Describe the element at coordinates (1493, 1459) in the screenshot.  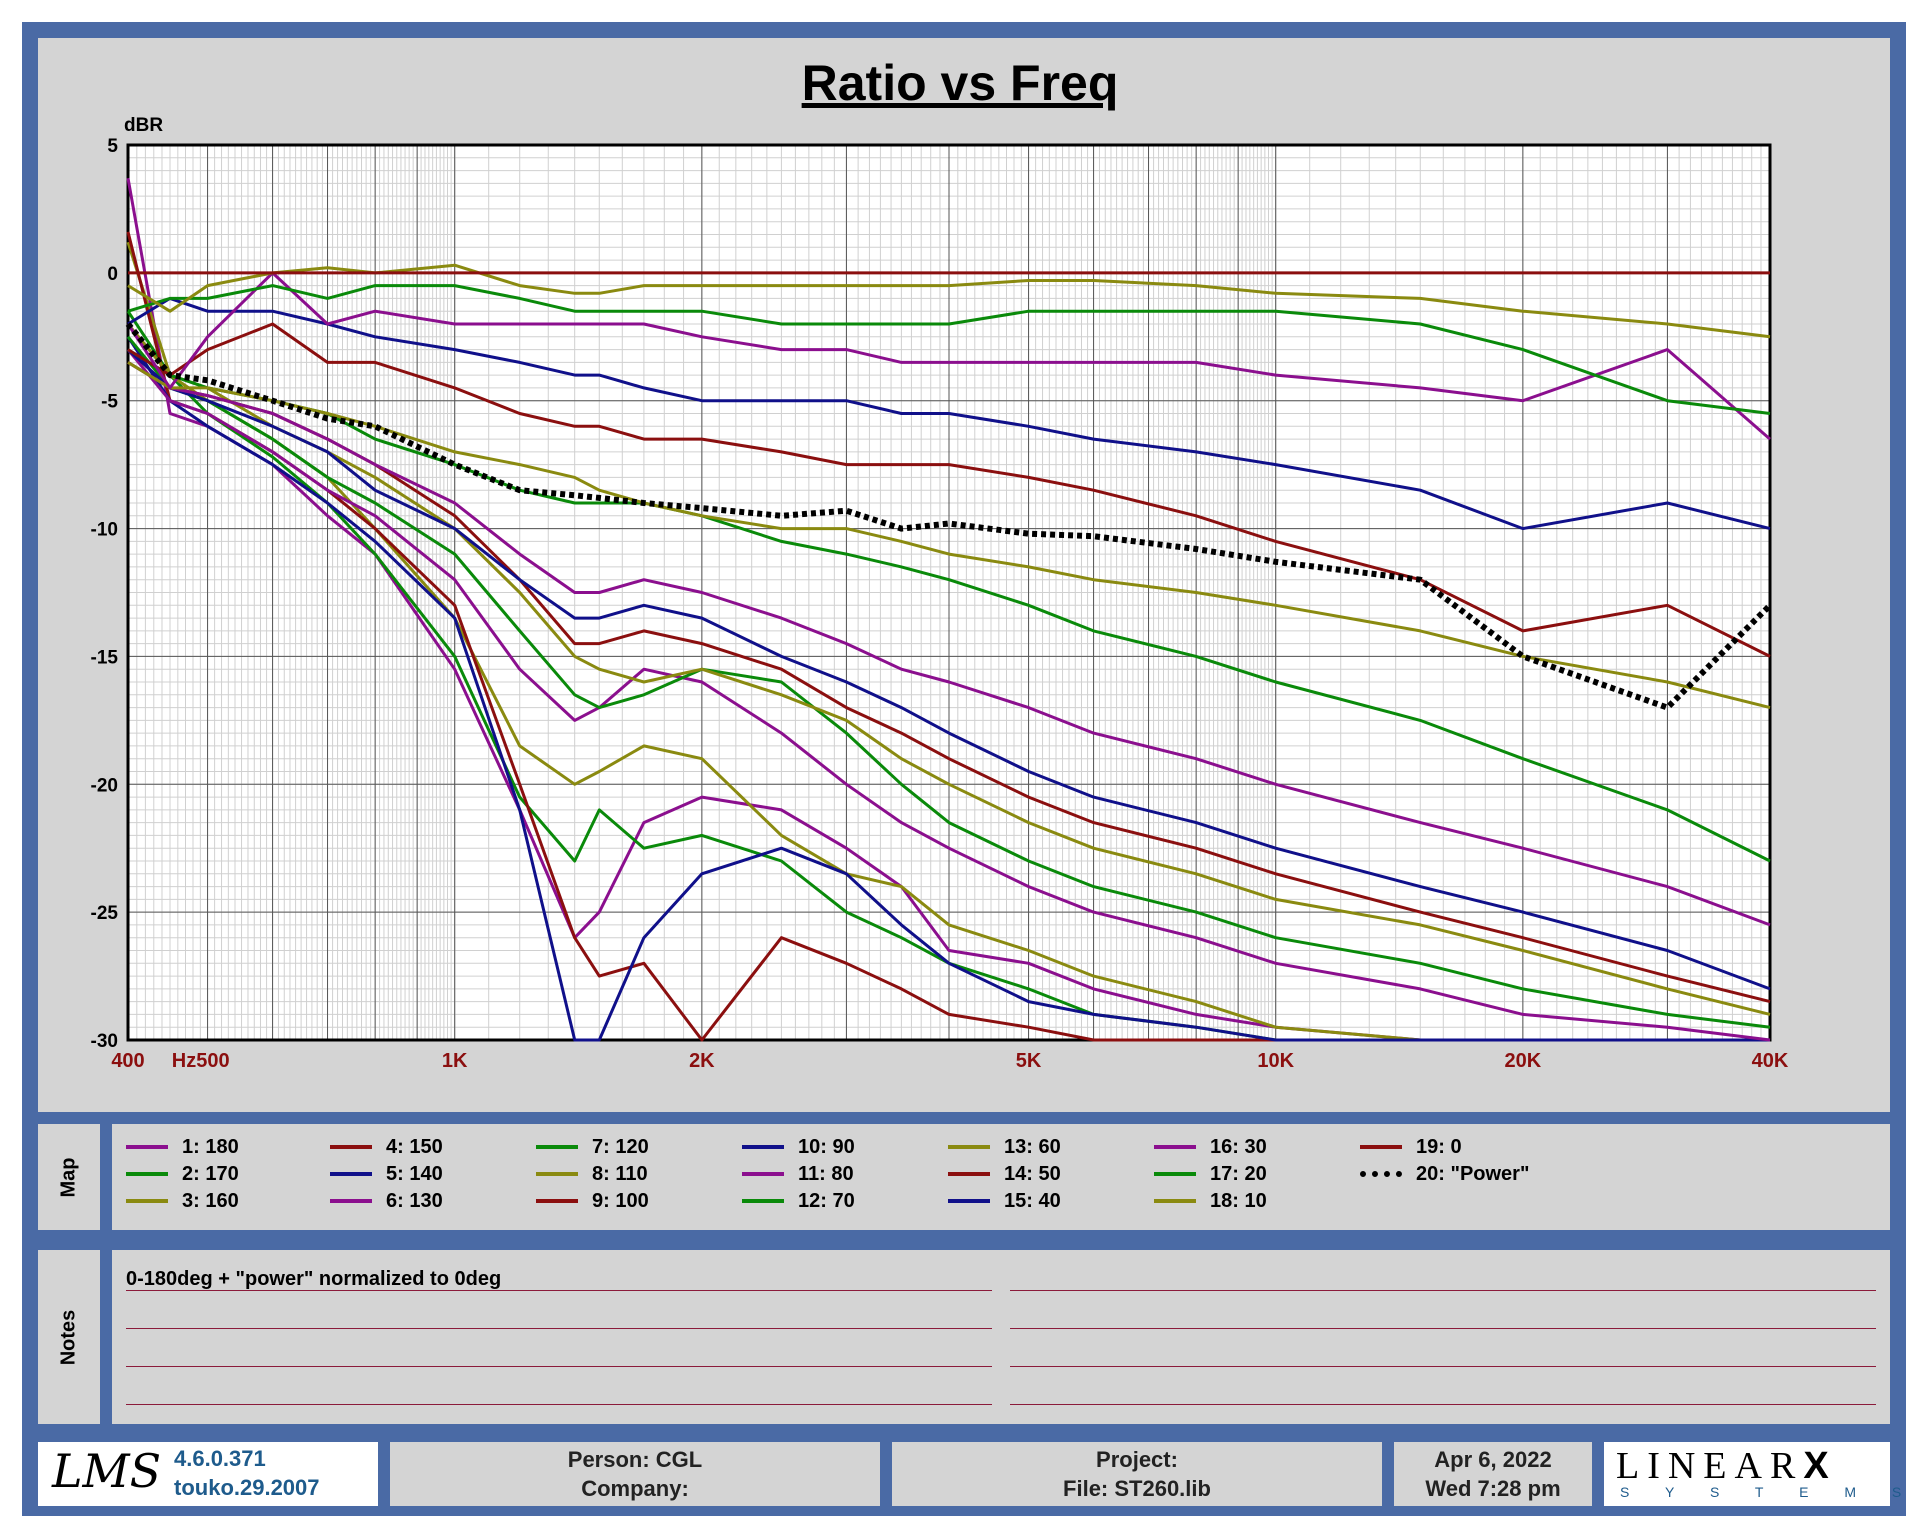
I see `date-text: Apr 6, 2022` at that location.